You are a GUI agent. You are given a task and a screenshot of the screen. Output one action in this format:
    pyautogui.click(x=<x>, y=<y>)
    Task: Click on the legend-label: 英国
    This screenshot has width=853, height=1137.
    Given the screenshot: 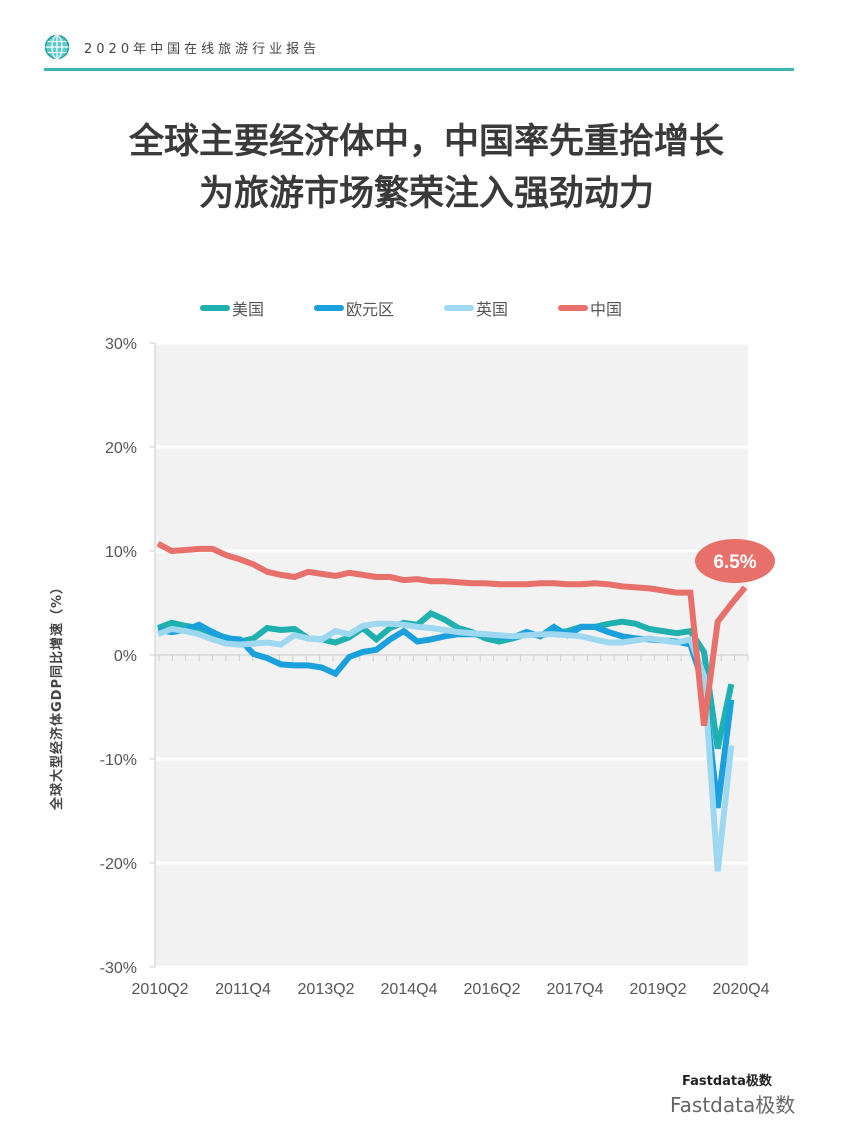 What is the action you would take?
    pyautogui.click(x=492, y=309)
    